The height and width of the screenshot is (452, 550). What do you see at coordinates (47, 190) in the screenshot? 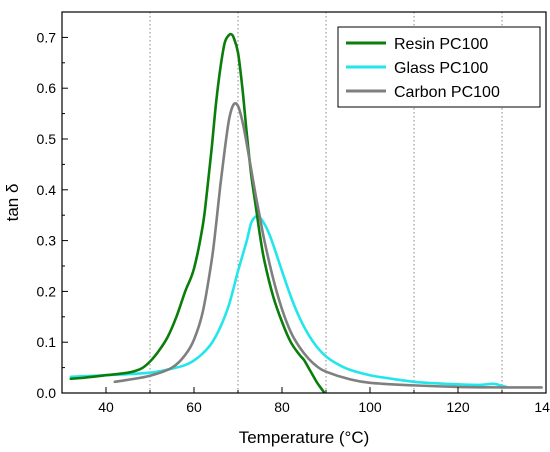
I see `y-tick-label: 0.4` at bounding box center [47, 190].